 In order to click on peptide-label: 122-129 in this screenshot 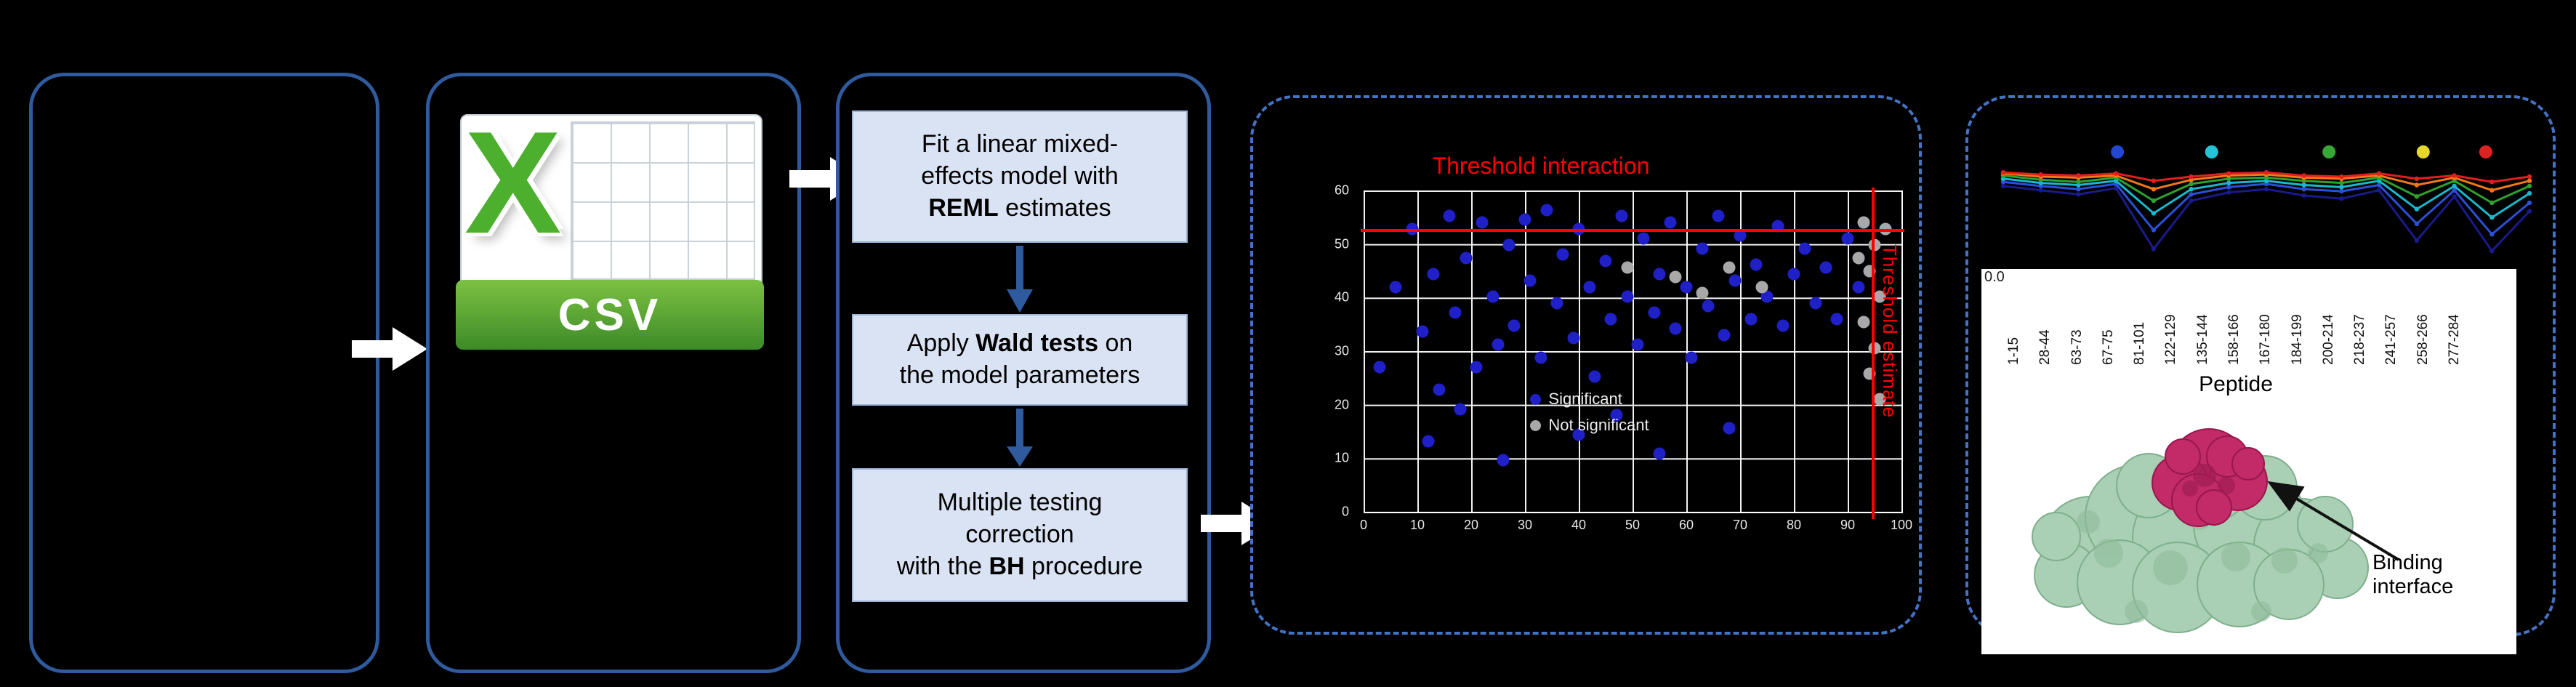, I will do `click(2171, 339)`.